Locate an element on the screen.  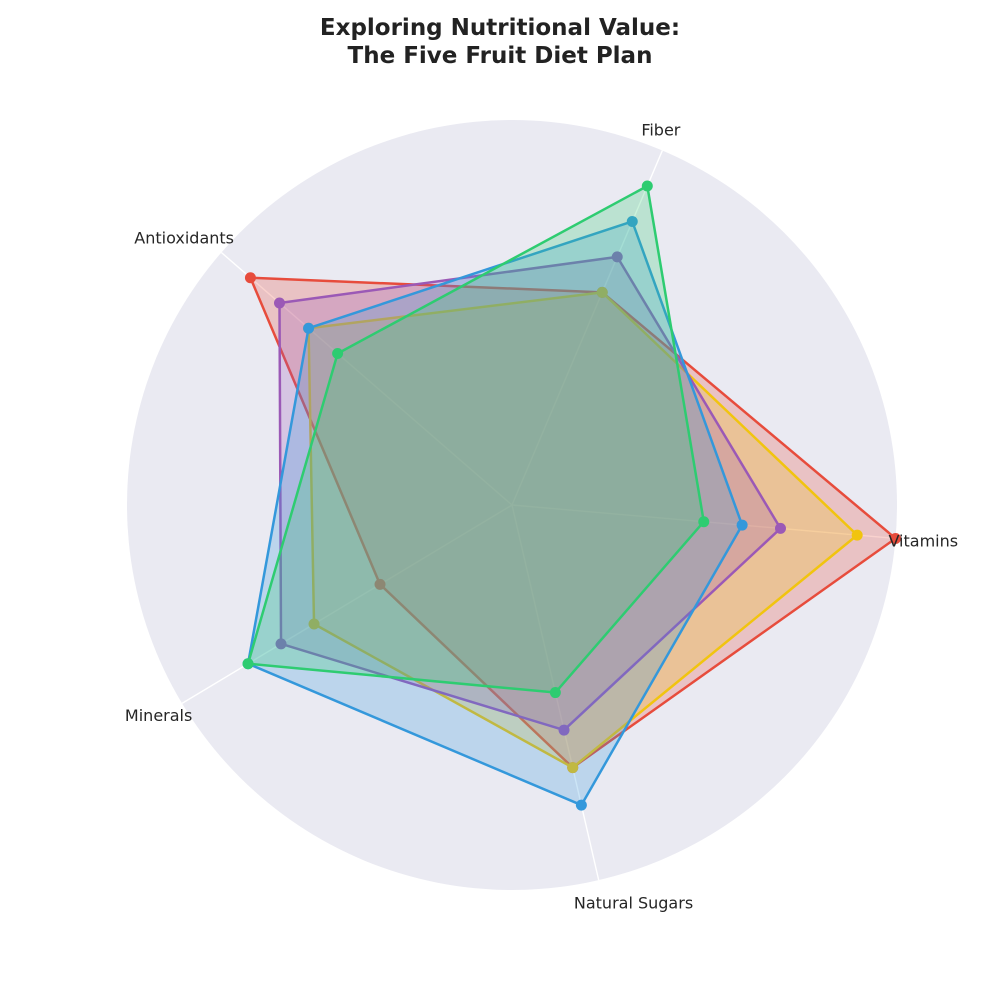
series-5-point-minerals is located at coordinates (248, 664).